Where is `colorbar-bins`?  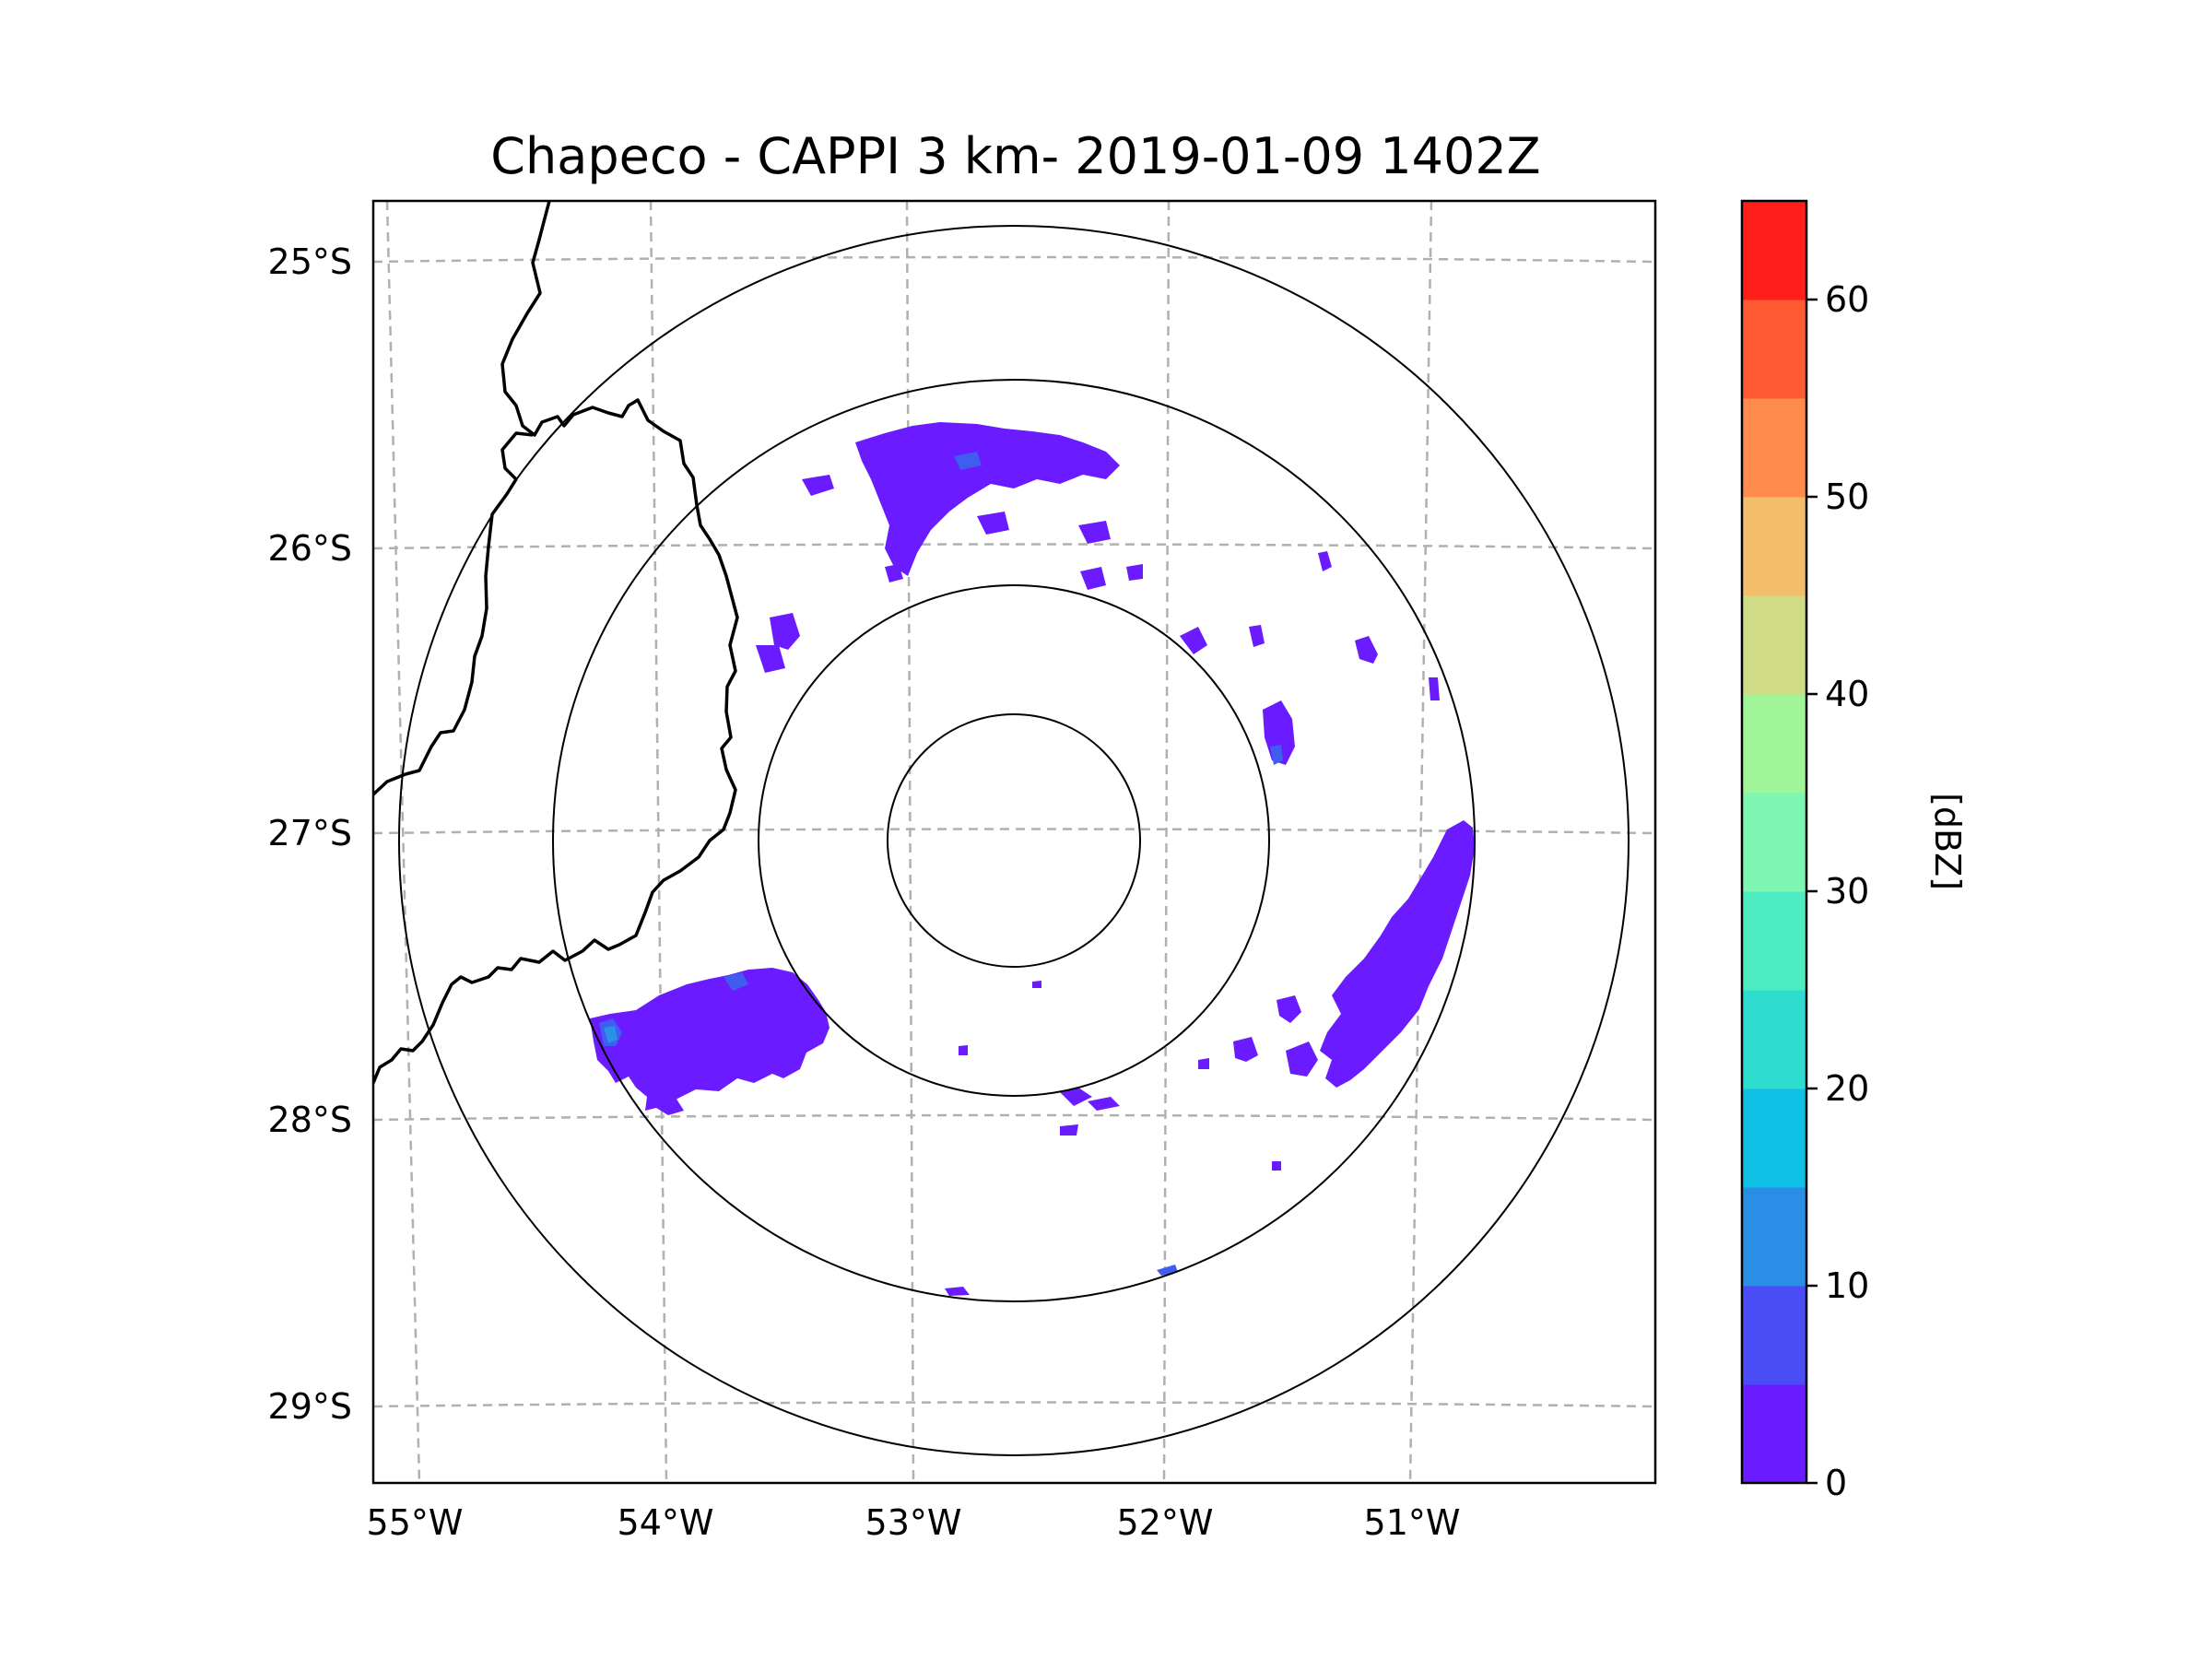 colorbar-bins is located at coordinates (1774, 842).